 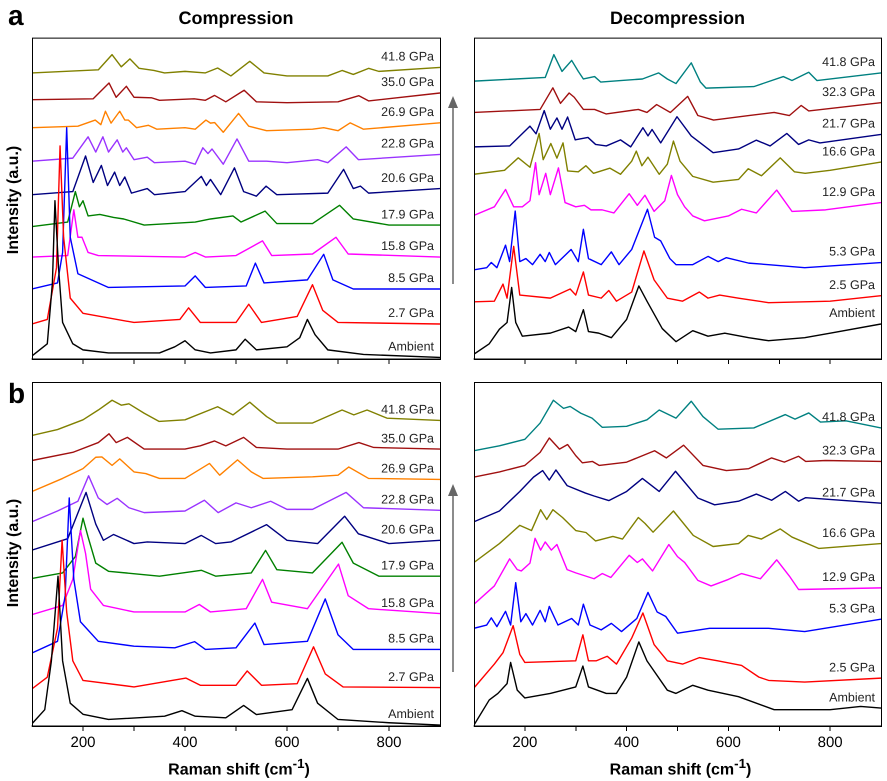 What do you see at coordinates (678, 18) in the screenshot?
I see `chart-title: Decompression` at bounding box center [678, 18].